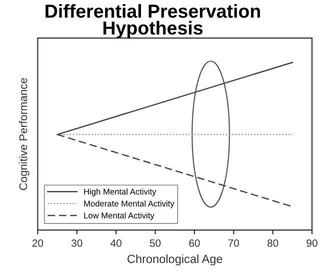 The height and width of the screenshot is (272, 325). I want to click on x-tick-label: 50, so click(155, 243).